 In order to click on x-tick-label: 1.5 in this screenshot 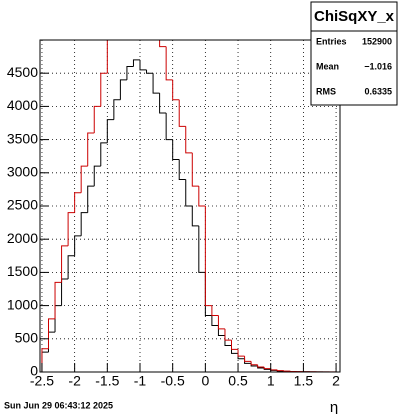, I will do `click(304, 381)`.